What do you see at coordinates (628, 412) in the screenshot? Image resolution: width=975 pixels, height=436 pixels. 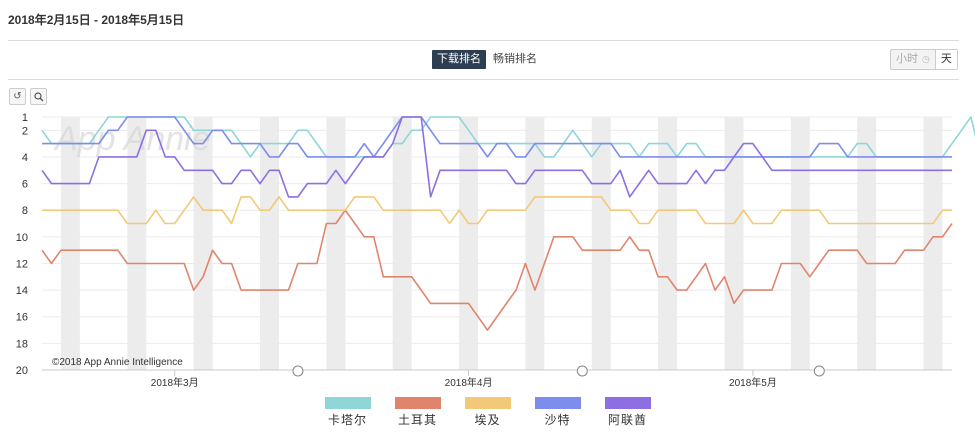 I see `legend-item: 阿联酋` at bounding box center [628, 412].